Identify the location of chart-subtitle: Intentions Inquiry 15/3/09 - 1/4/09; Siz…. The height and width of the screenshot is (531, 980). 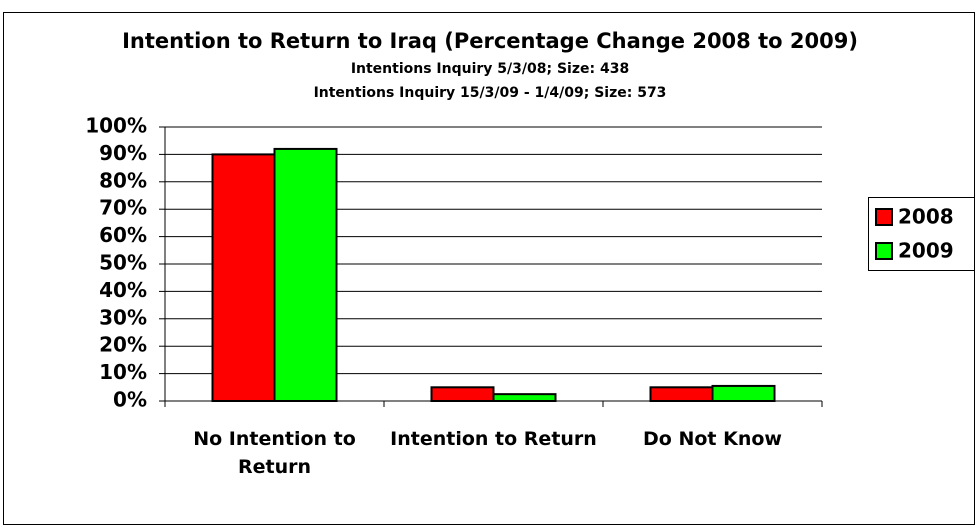
(490, 93).